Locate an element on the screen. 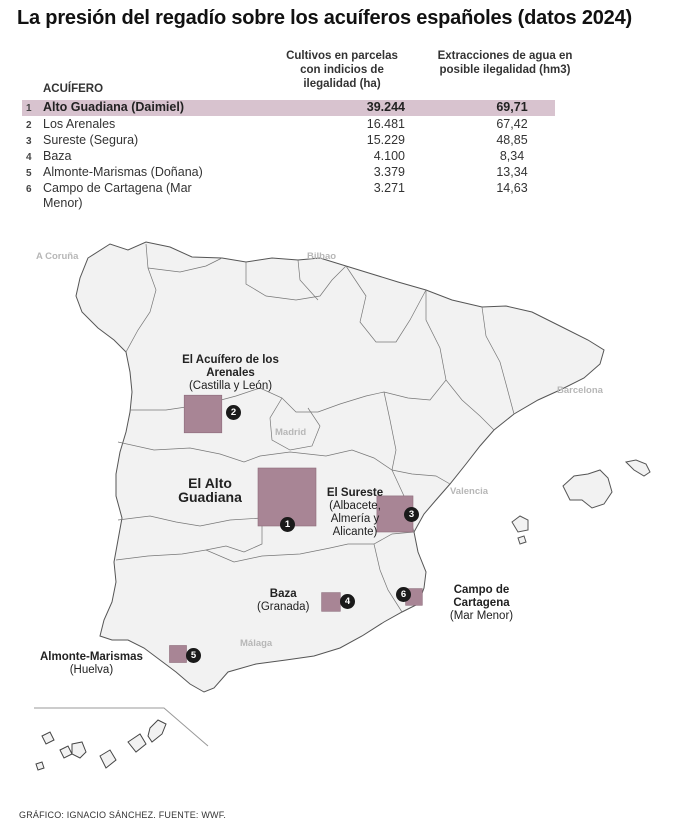  city-label-bilbao: Bilbao is located at coordinates (322, 256).